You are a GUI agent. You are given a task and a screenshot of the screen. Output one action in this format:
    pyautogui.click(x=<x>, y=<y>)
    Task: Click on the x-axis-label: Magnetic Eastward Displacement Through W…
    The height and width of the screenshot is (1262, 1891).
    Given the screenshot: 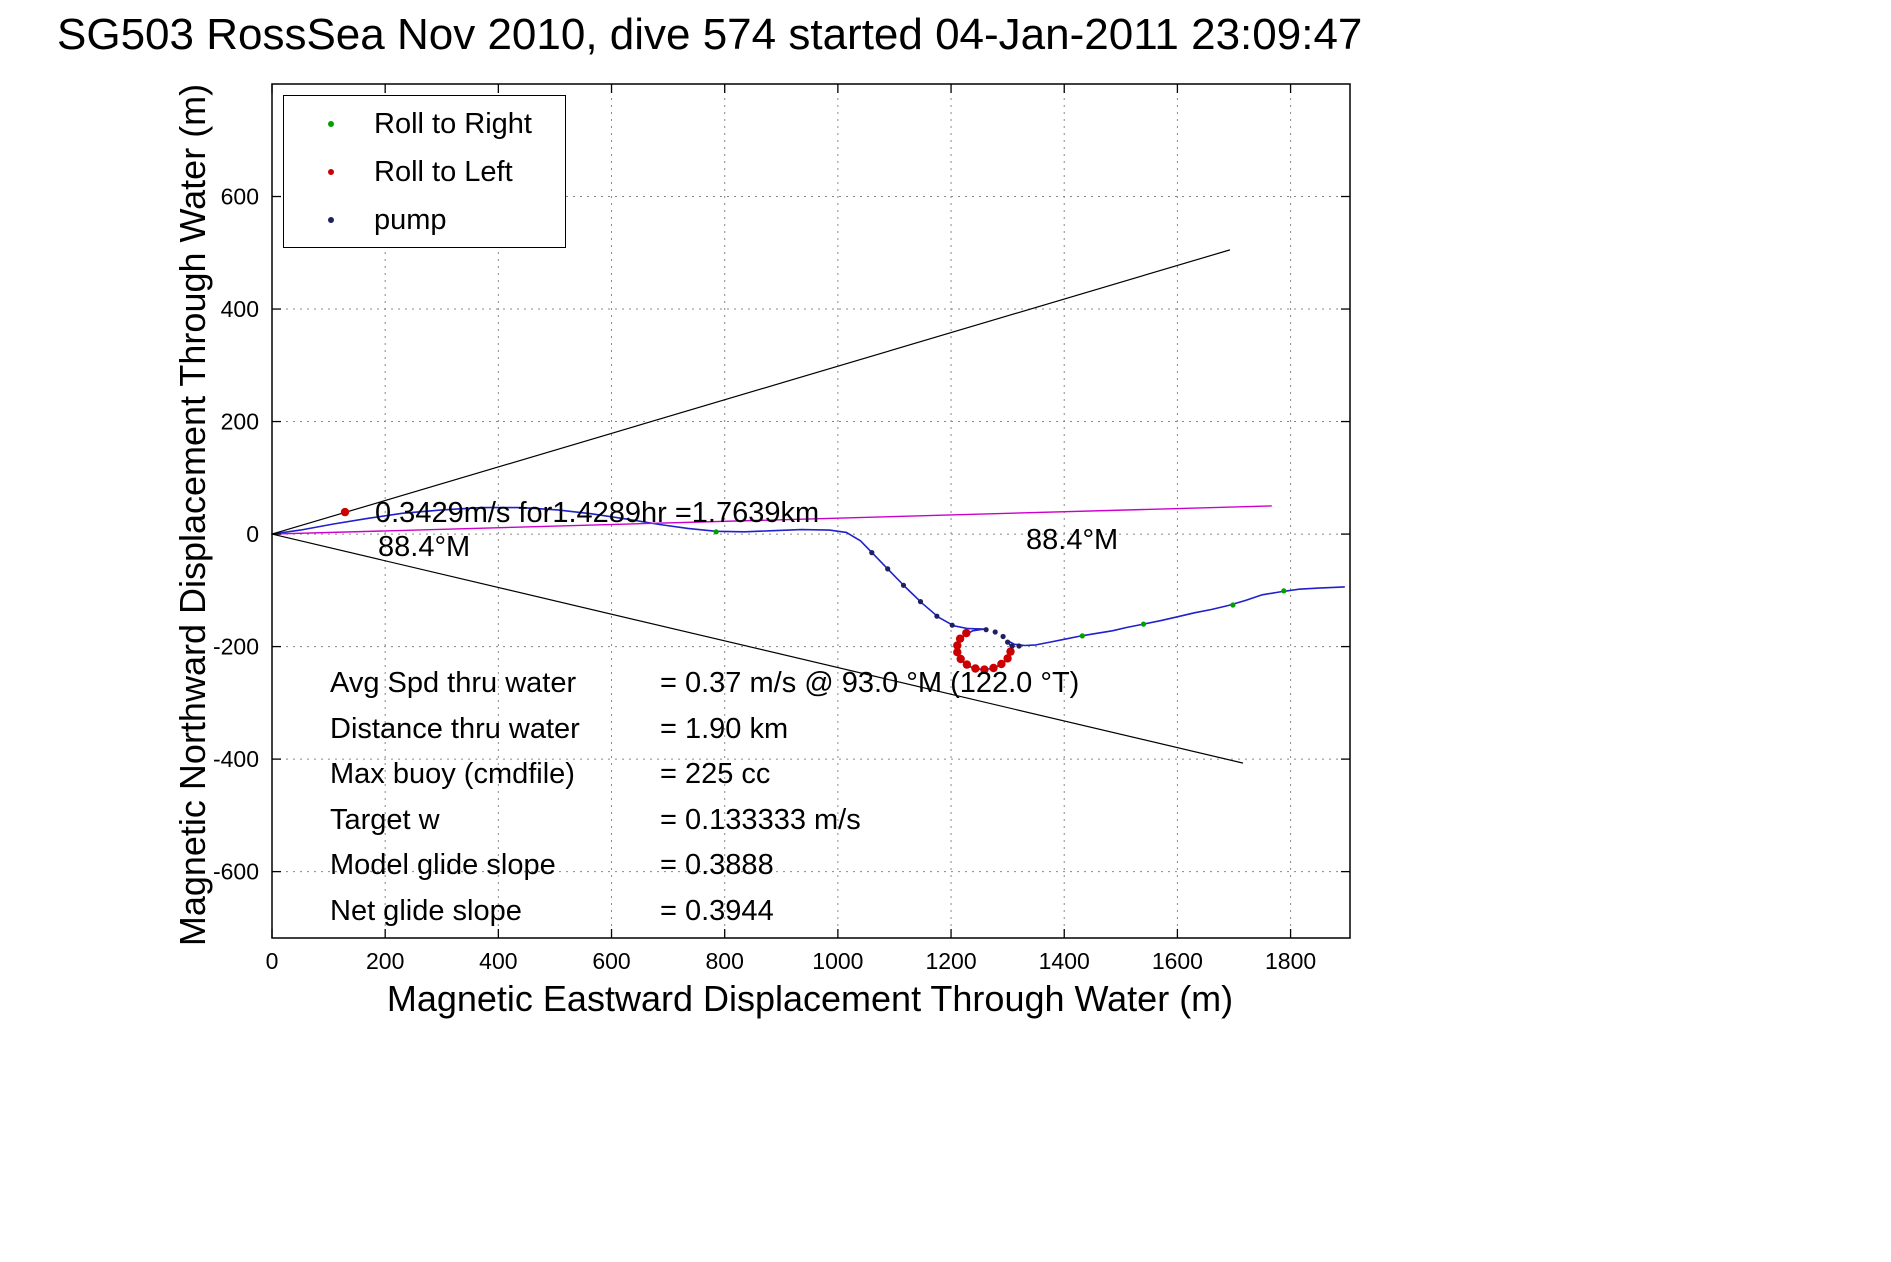 What is the action you would take?
    pyautogui.click(x=810, y=998)
    